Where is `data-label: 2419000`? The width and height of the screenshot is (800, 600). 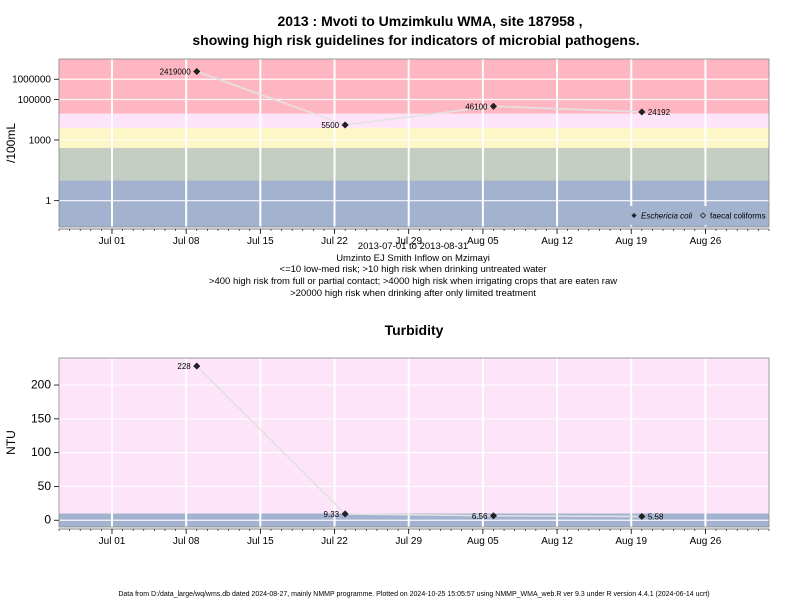
data-label: 2419000 is located at coordinates (176, 71).